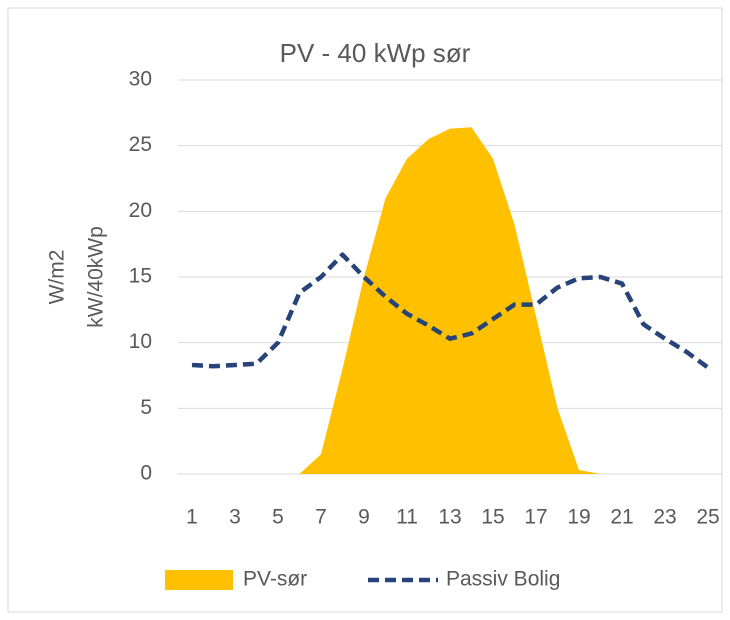 This screenshot has width=730, height=620. What do you see at coordinates (140, 341) in the screenshot?
I see `y-tick-label: 10` at bounding box center [140, 341].